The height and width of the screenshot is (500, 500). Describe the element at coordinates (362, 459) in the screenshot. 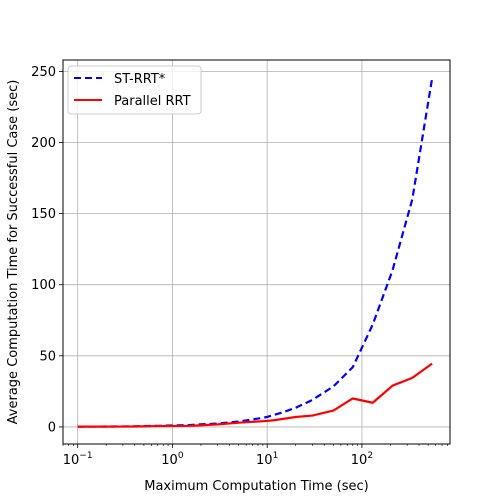

I see `x-tick-label: 10²` at that location.